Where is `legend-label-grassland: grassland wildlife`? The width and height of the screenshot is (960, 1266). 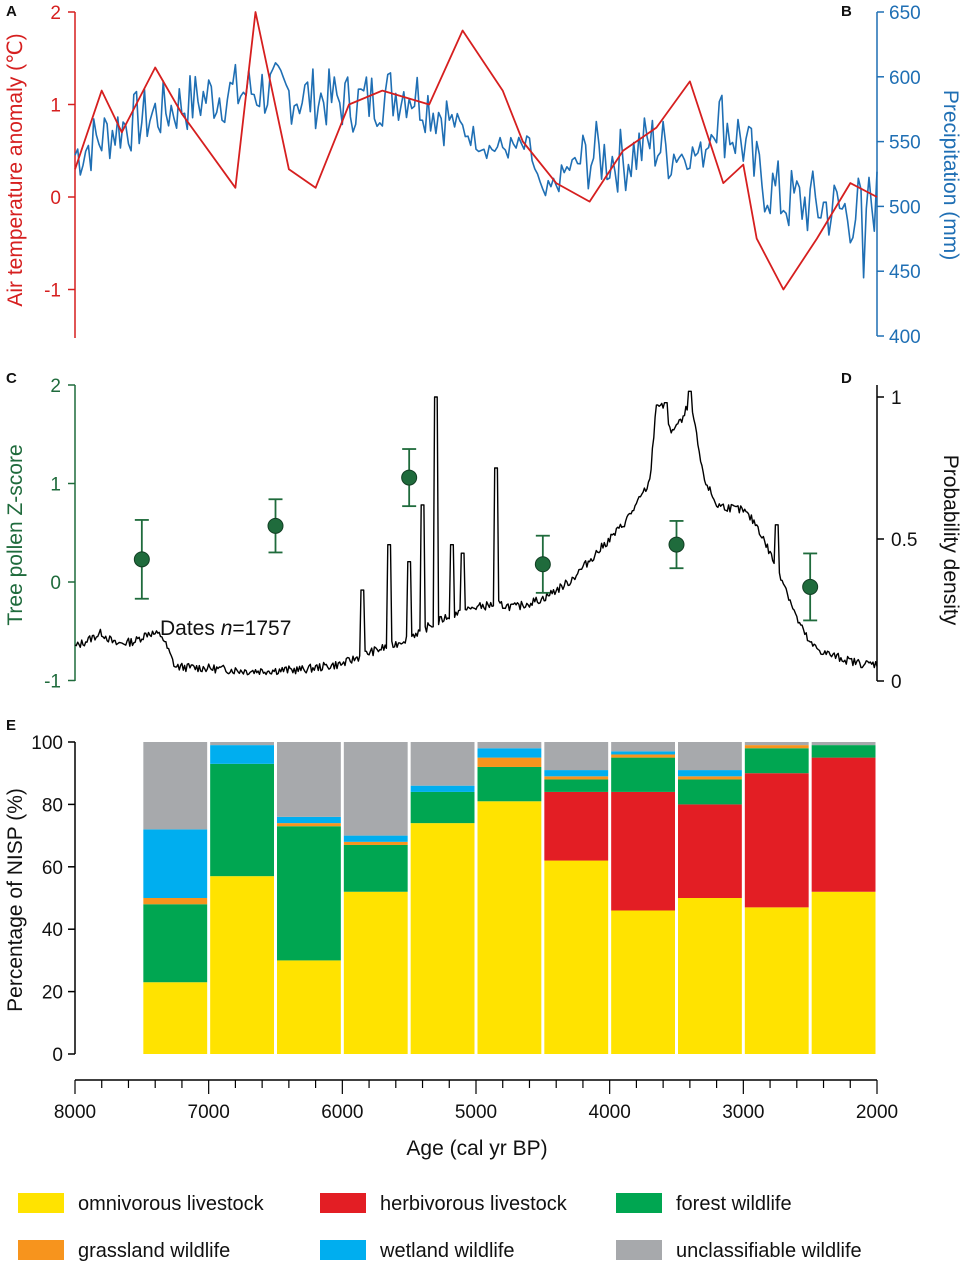
legend-label-grassland: grassland wildlife is located at coordinates (154, 1251).